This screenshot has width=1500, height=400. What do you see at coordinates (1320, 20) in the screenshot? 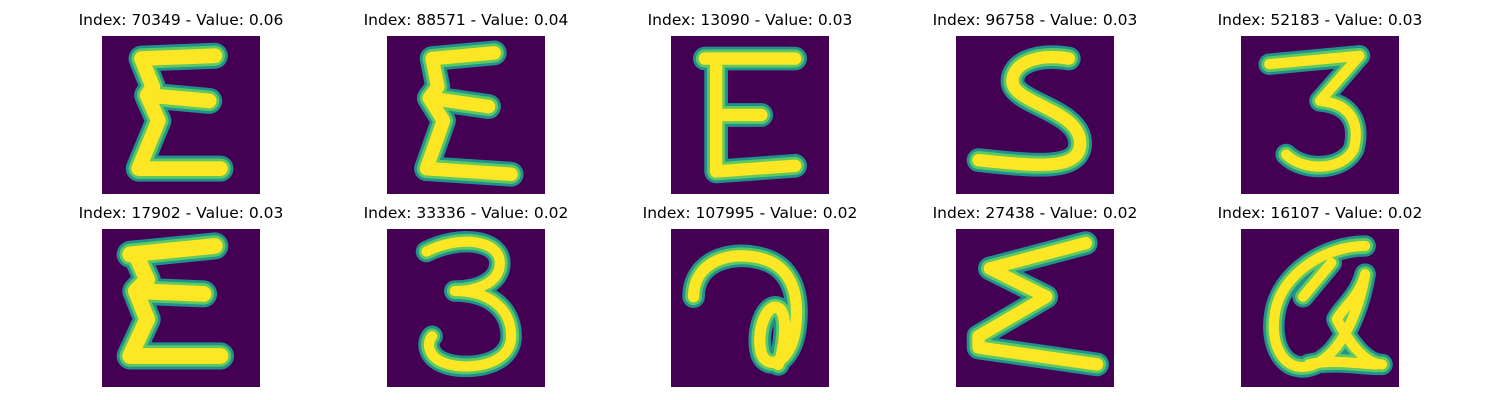
I see `panel-title: Index: 52183 - Value: 0.03` at bounding box center [1320, 20].